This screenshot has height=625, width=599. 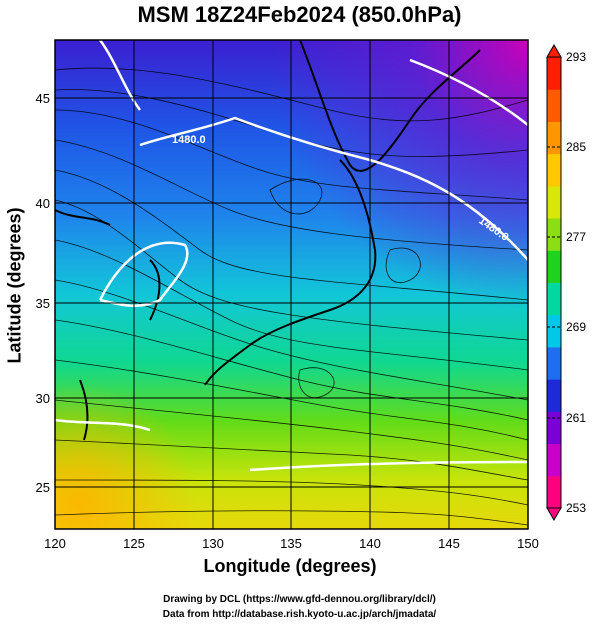 I want to click on colorbar-max-arrow, so click(x=554, y=51).